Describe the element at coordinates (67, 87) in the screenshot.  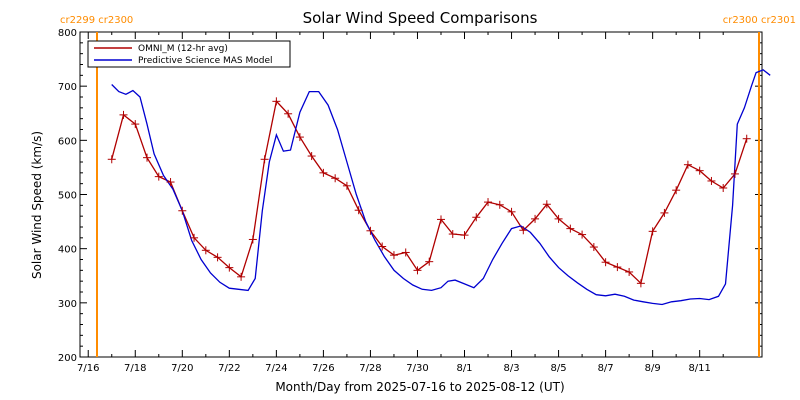
I see `y-tick-label: 700` at that location.